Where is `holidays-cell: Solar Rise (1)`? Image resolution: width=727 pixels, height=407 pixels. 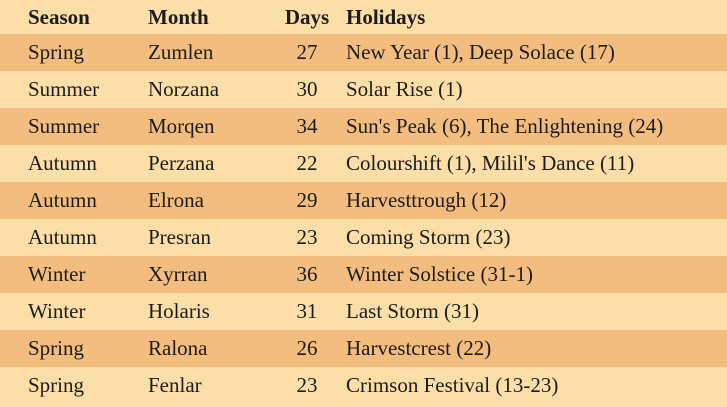
holidays-cell: Solar Rise (1) is located at coordinates (404, 89).